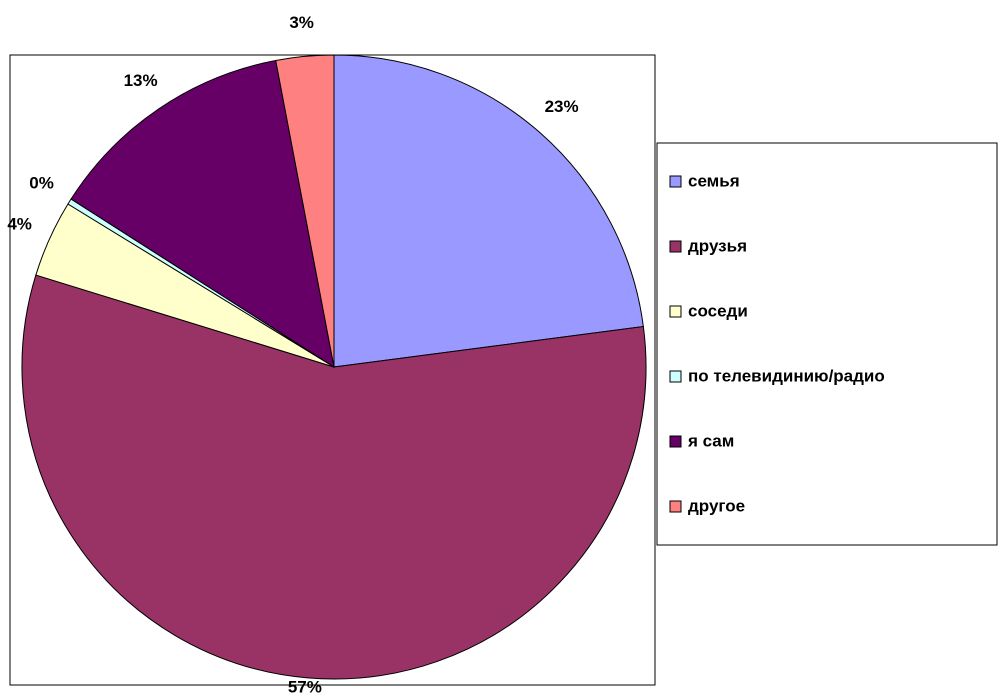 The image size is (998, 693). Describe the element at coordinates (19, 223) in the screenshot. I see `data-label: 4%` at that location.